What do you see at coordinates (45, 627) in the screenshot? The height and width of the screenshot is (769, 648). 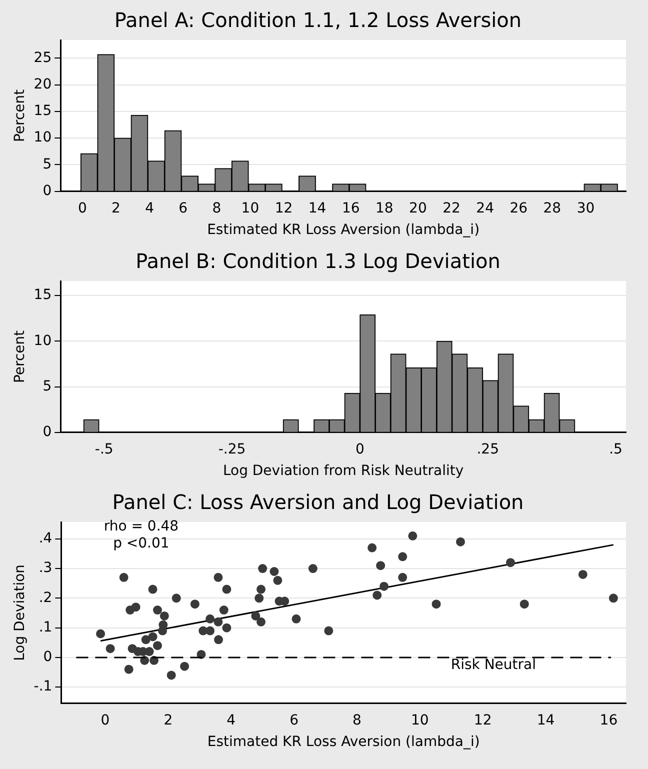 I see `y-tick-label: .1` at bounding box center [45, 627].